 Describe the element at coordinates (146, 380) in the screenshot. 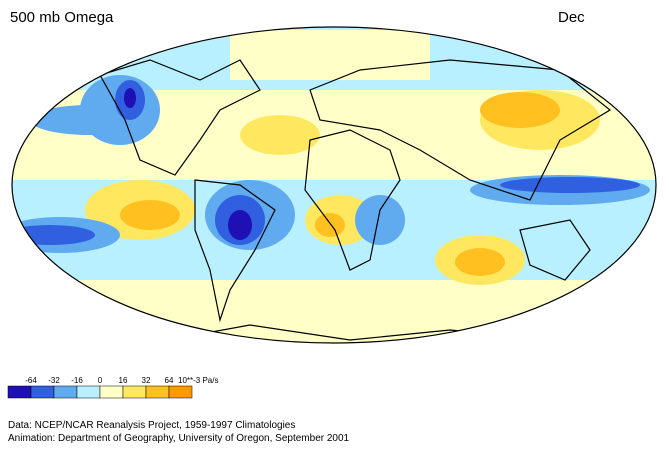

I see `legend-tick-label: 32` at that location.